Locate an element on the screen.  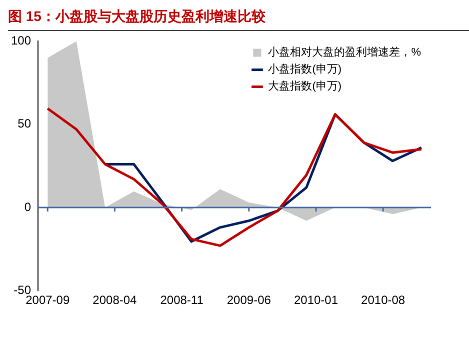
y-tick-label: 0 is located at coordinates (28, 207).